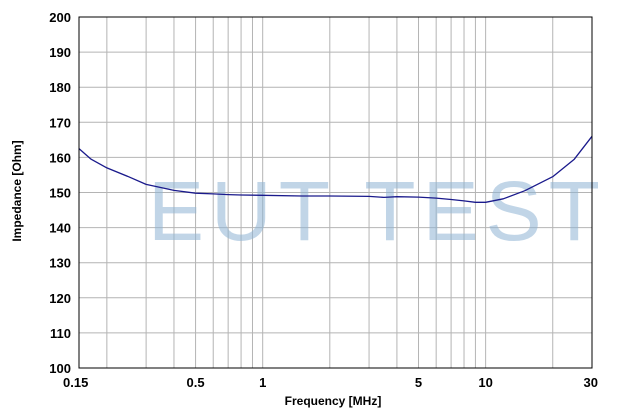  I want to click on x-axis-title: Frequency [MHz], so click(333, 401).